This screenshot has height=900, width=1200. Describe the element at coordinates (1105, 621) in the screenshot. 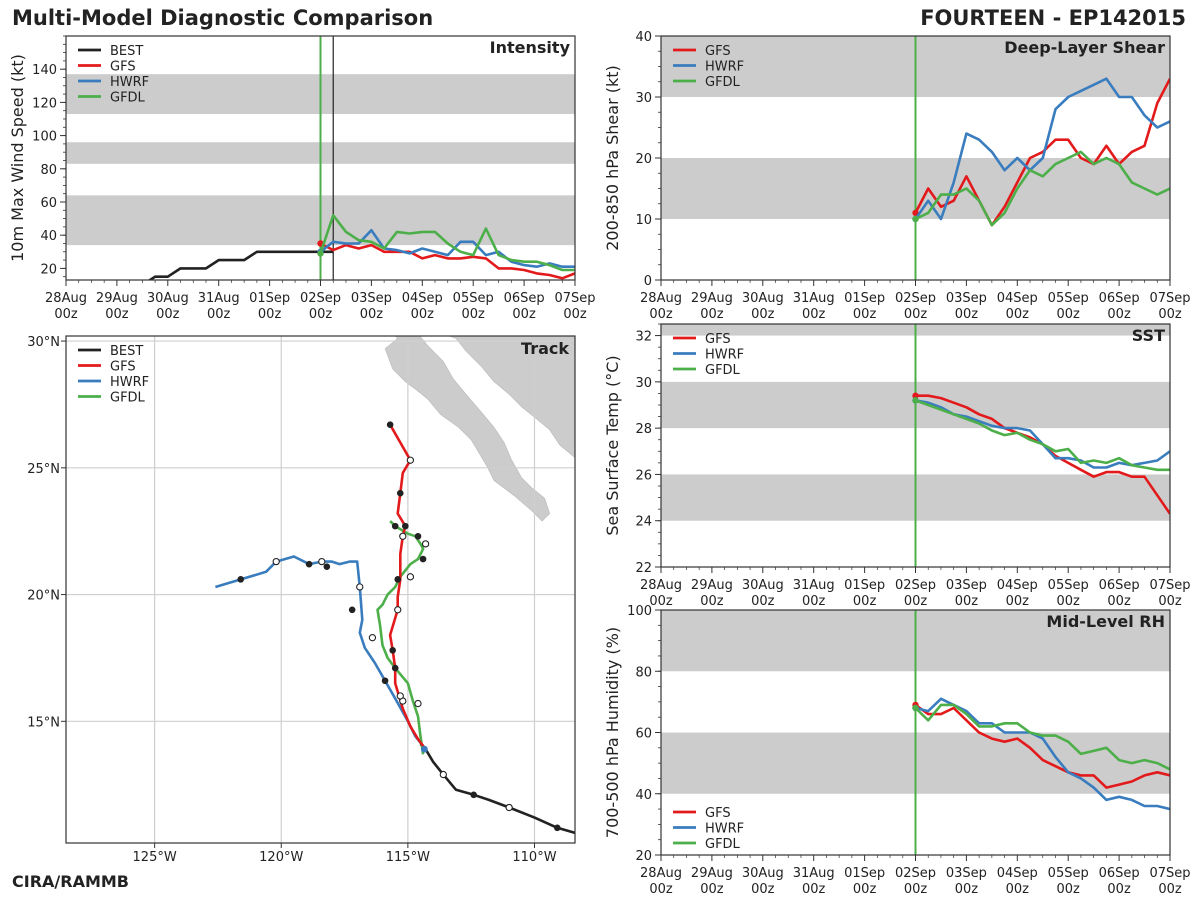

I see `rh-title: Mid-Level RH` at that location.